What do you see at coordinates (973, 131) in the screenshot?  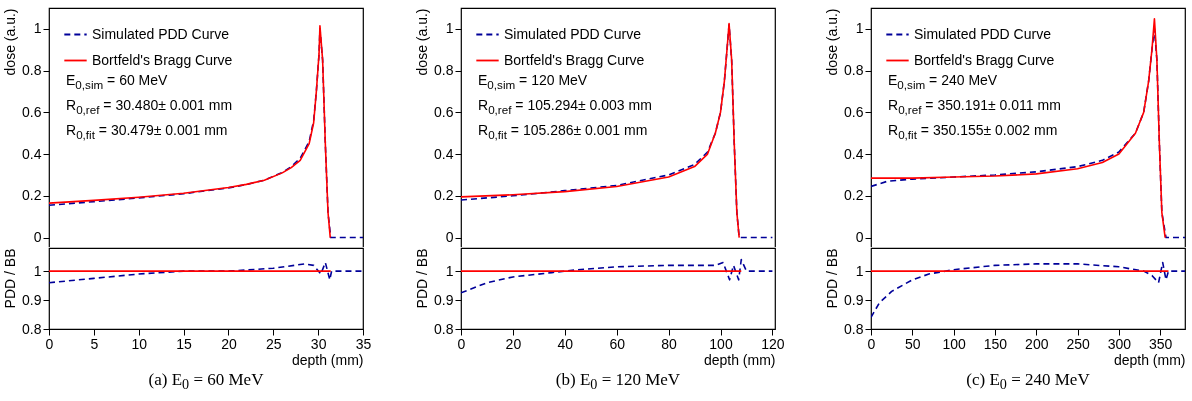 I see `annotation: R$_{0,fit}$ = 350.155± 0.002 mm` at bounding box center [973, 131].